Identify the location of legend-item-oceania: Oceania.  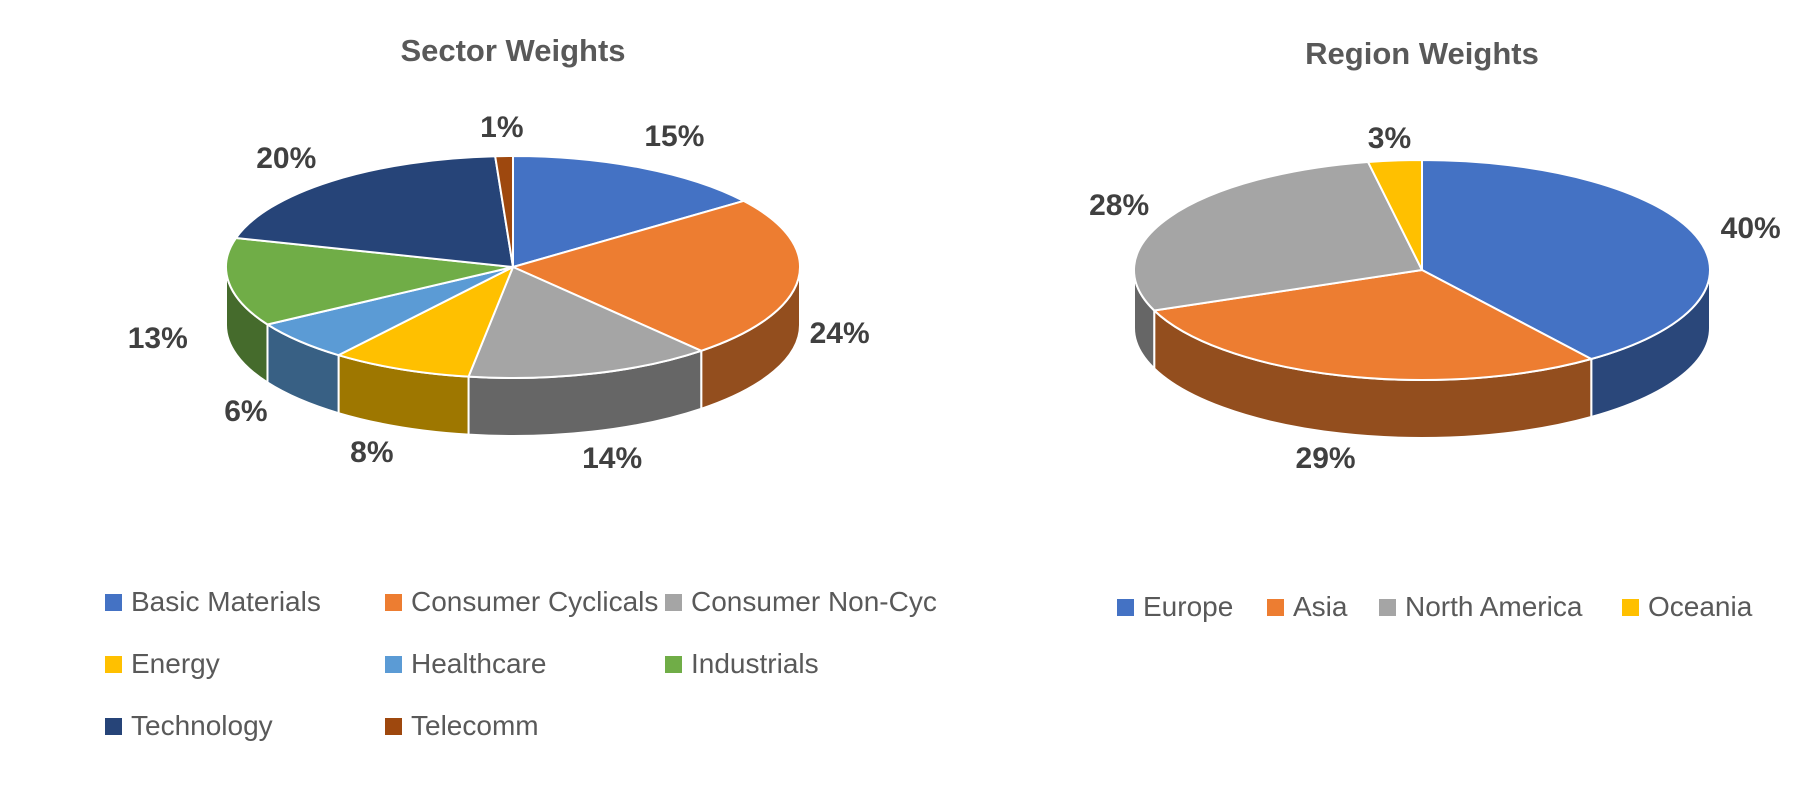
(1687, 607).